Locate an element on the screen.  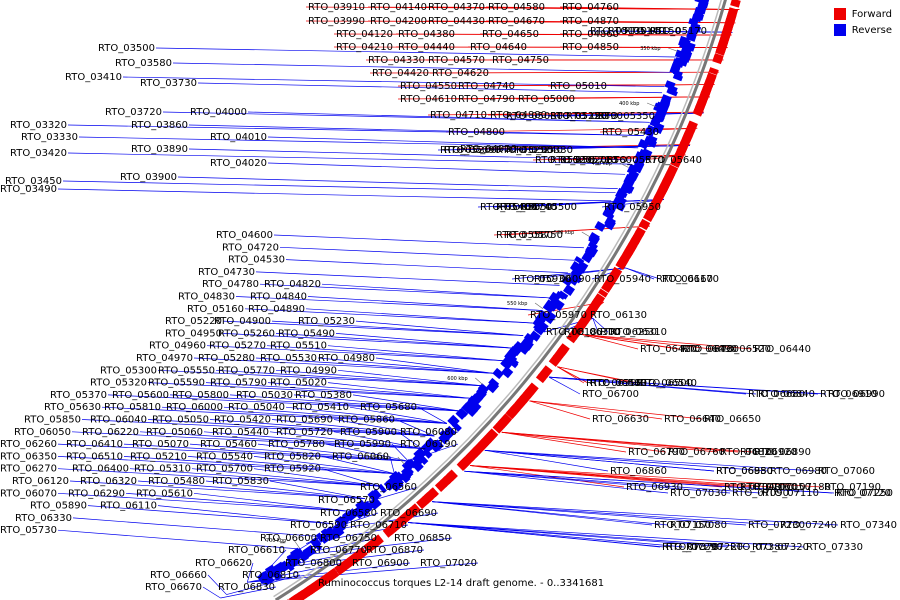
gene-label: RTO_04420 is located at coordinates (400, 73).